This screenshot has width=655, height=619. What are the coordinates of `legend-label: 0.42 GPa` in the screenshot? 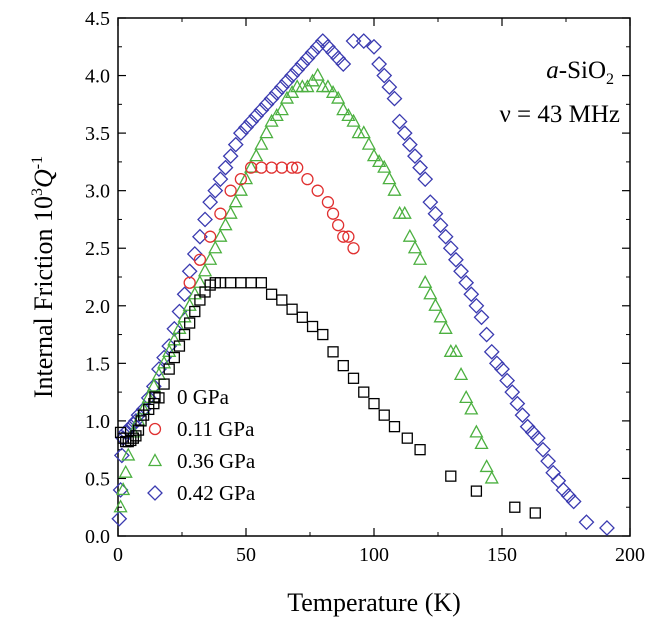 It's located at (216, 493).